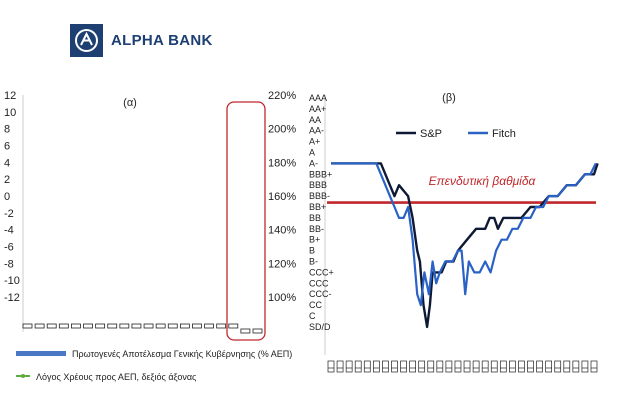 The image size is (638, 410). What do you see at coordinates (318, 98) in the screenshot?
I see `rating-tick: AAA` at bounding box center [318, 98].